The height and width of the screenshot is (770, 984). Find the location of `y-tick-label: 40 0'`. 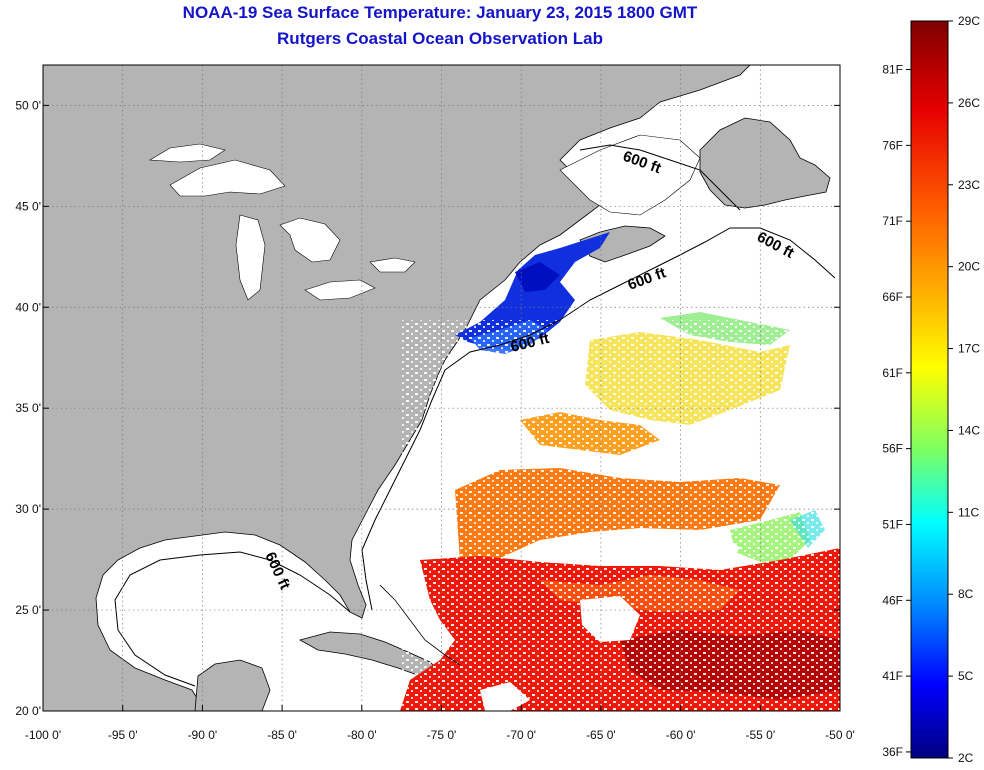

y-tick-label: 40 0' is located at coordinates (28, 307).